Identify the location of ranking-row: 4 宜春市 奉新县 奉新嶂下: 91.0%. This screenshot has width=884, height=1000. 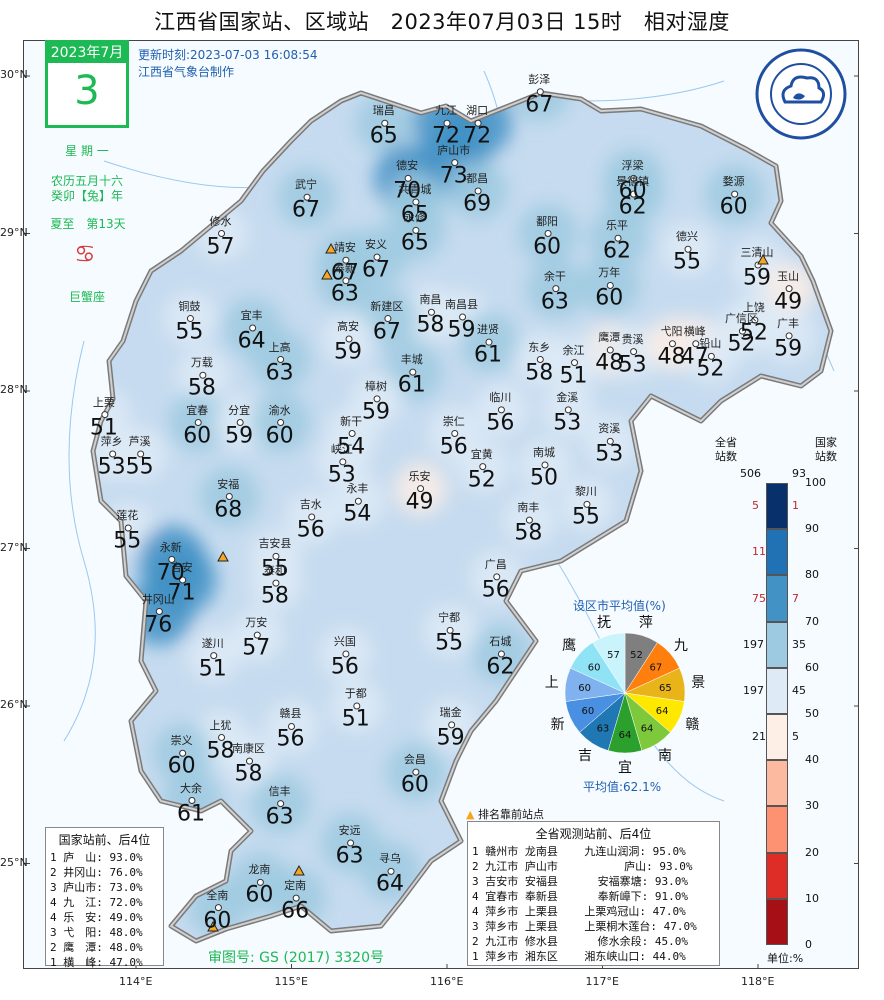
(580, 896).